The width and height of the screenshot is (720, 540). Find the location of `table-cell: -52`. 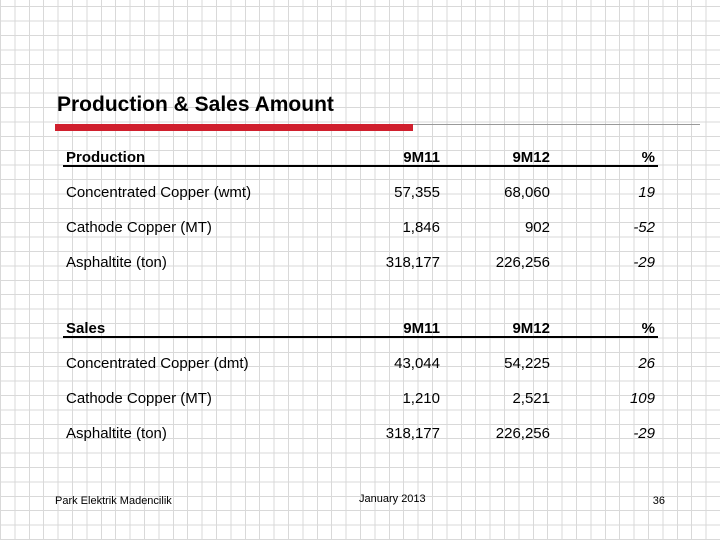

table-cell: -52 is located at coordinates (644, 227).